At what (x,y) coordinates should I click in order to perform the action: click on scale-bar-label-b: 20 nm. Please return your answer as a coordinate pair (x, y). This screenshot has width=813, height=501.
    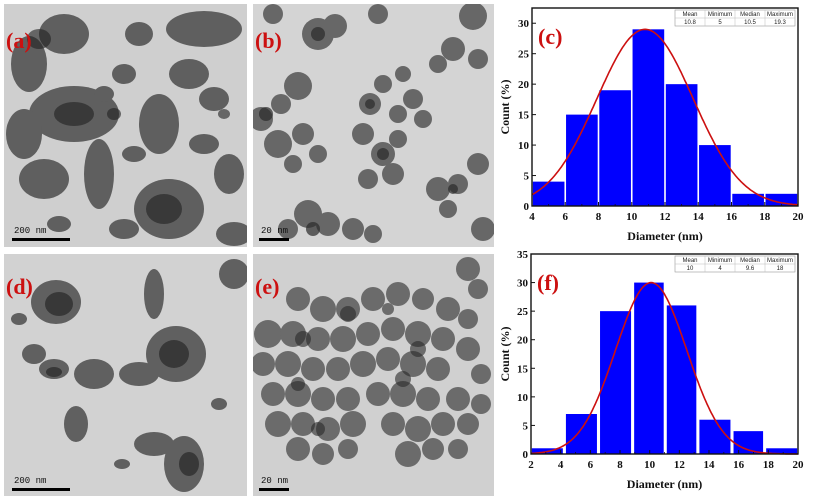
    Looking at the image, I should click on (275, 231).